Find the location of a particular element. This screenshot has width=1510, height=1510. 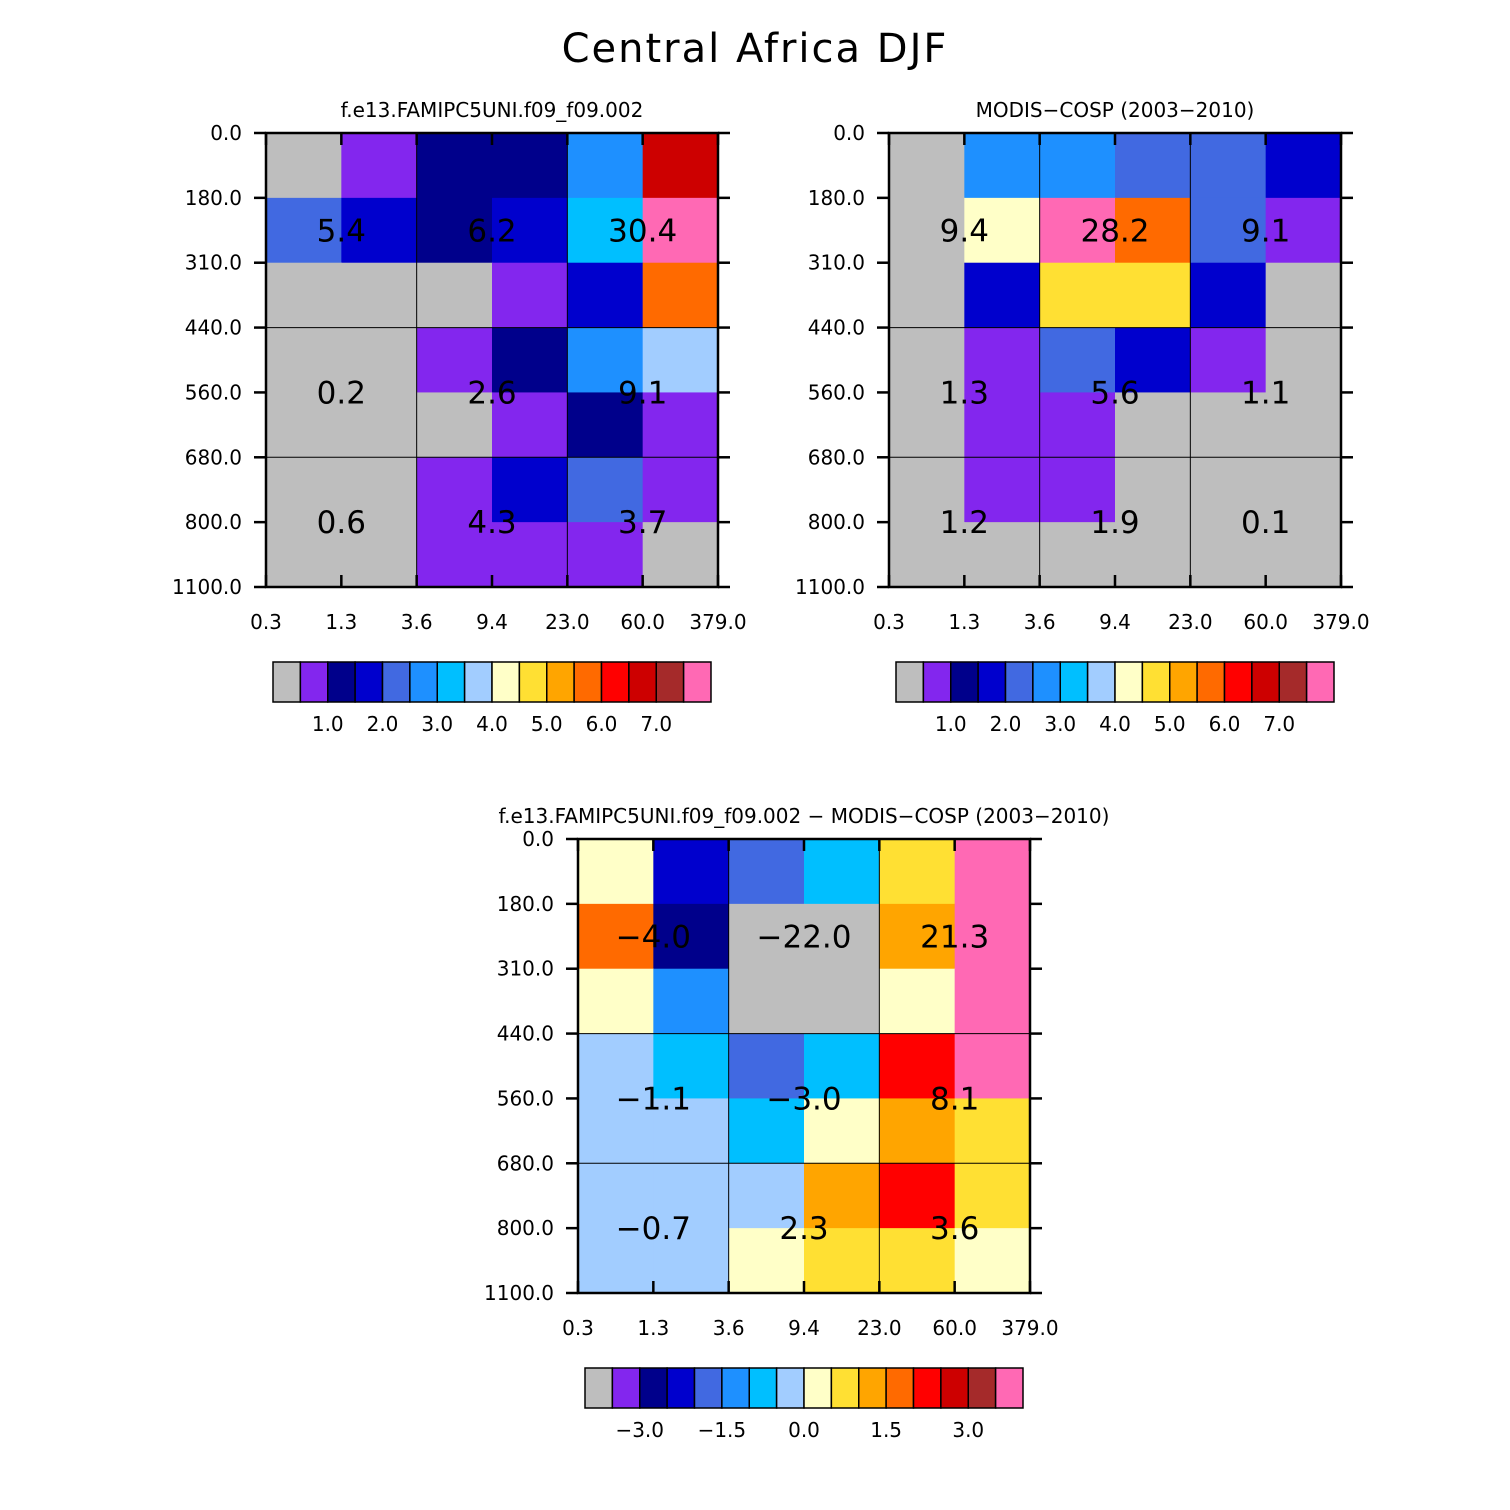

y-tick-label: 560.0 is located at coordinates (213, 392).